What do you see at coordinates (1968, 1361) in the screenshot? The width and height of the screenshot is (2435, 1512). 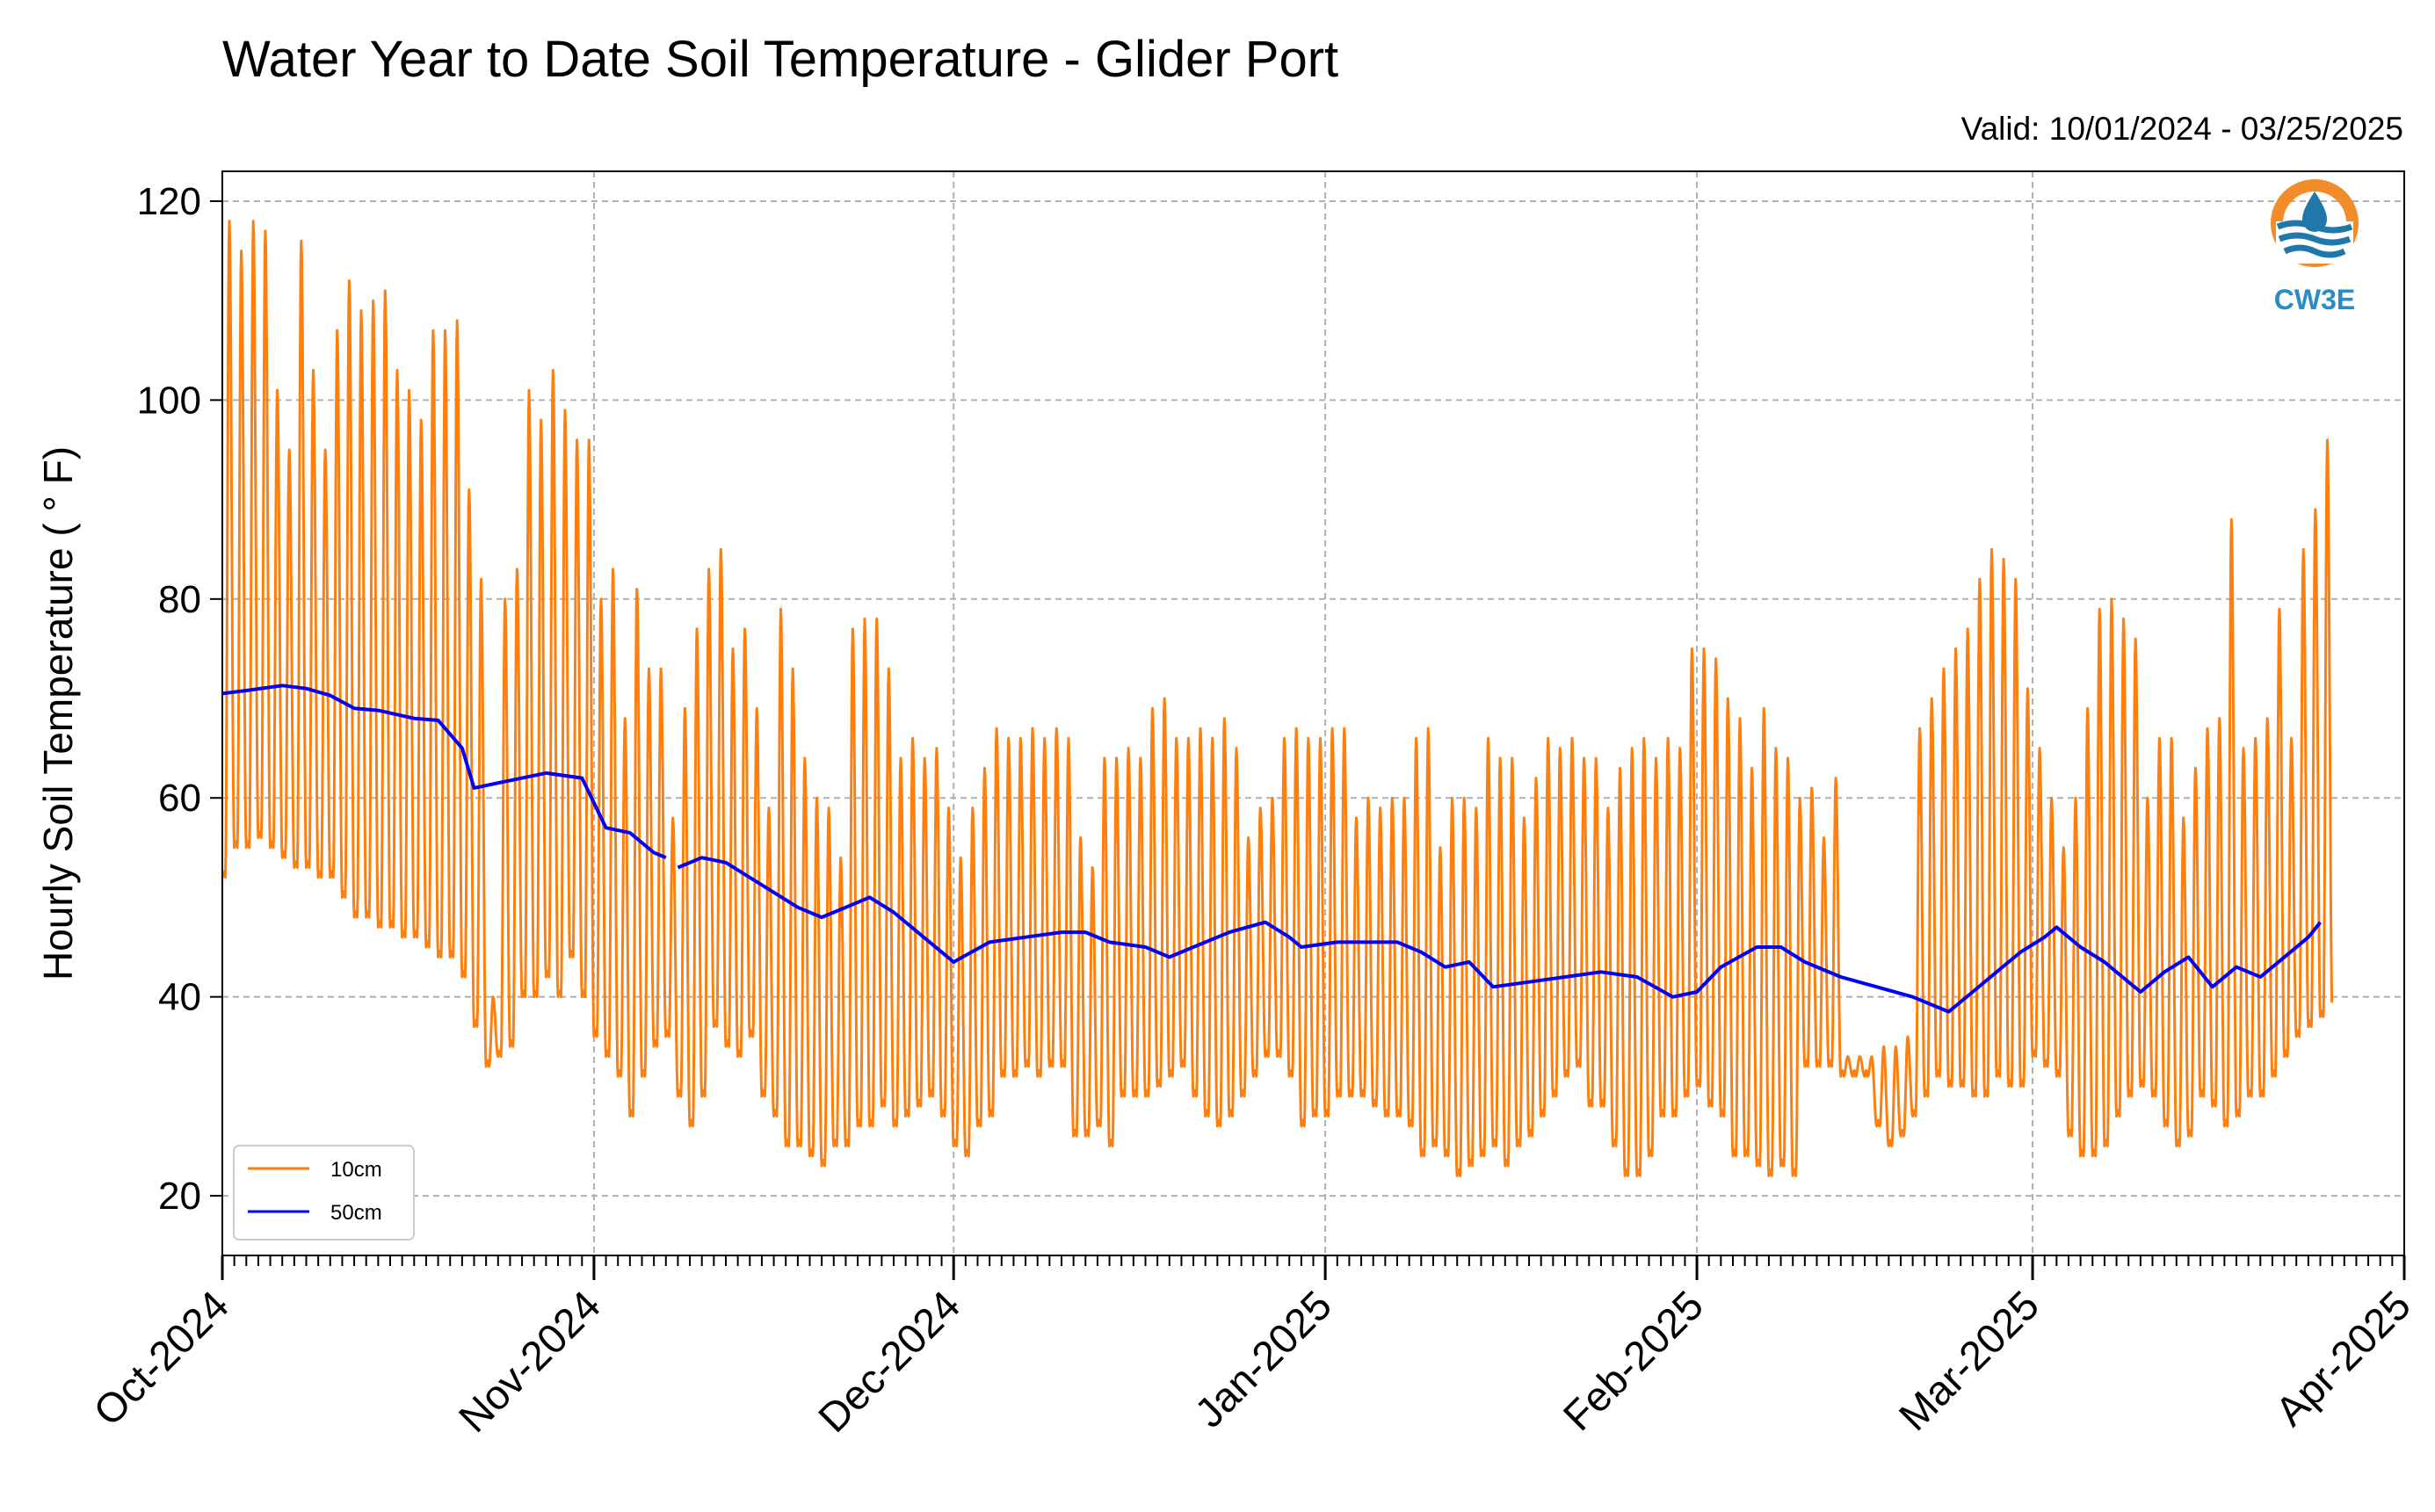 I see `x-tick-label: Mar-2025` at bounding box center [1968, 1361].